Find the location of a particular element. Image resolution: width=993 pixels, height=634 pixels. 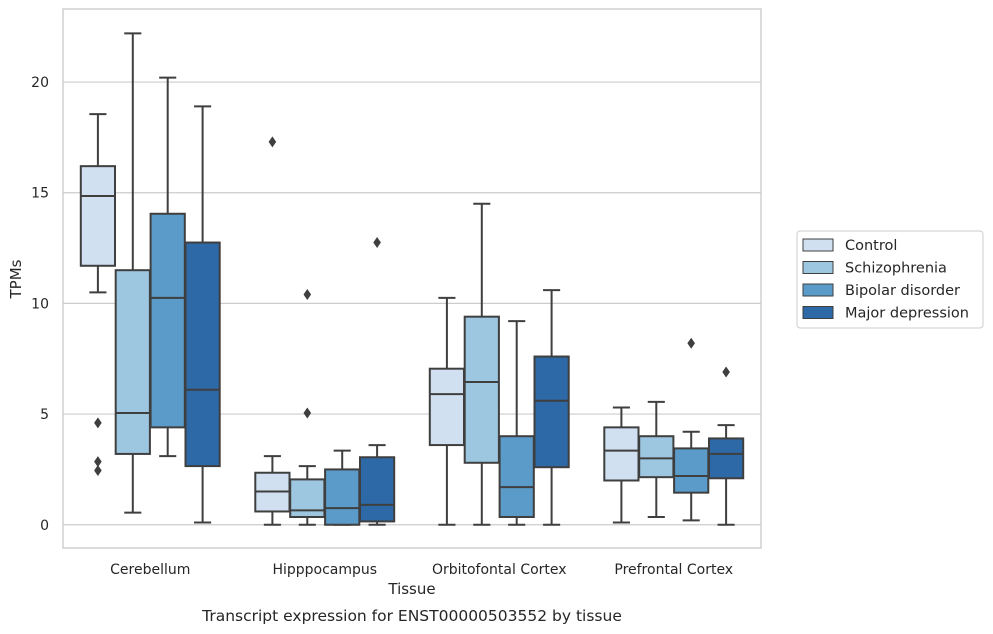

y-axis-label: TPMs is located at coordinates (16, 279).